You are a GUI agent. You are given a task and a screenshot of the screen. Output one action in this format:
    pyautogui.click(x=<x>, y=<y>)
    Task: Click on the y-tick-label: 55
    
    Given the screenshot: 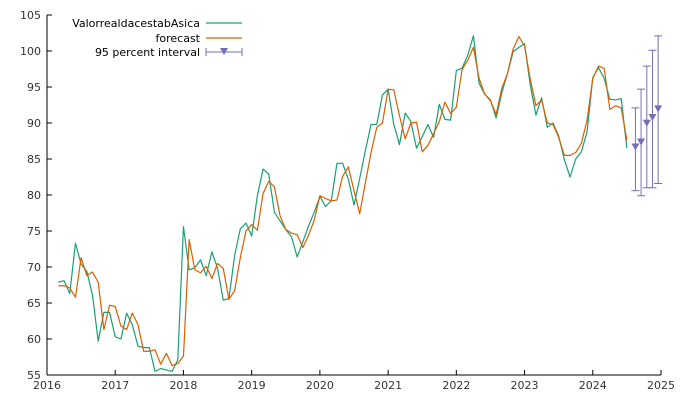 What is the action you would take?
    pyautogui.click(x=34, y=375)
    